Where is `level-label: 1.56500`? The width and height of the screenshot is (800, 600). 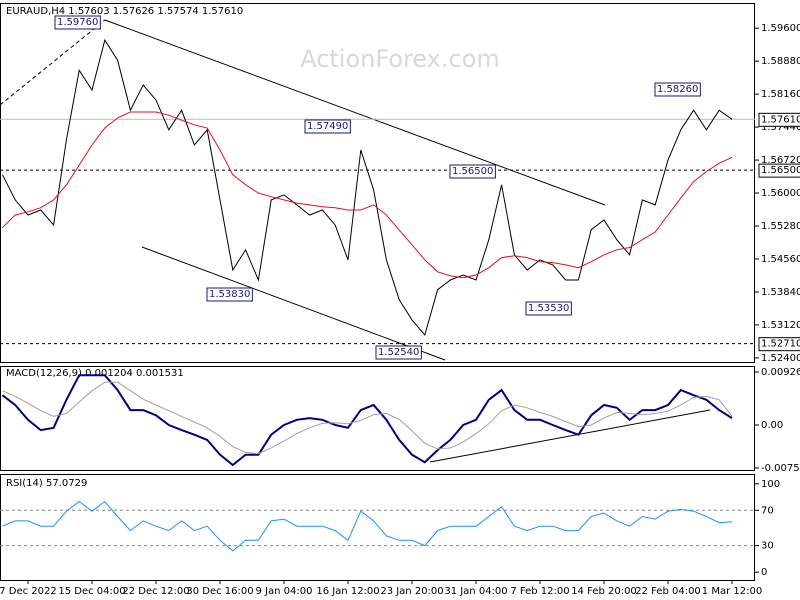 level-label: 1.56500 is located at coordinates (780, 170).